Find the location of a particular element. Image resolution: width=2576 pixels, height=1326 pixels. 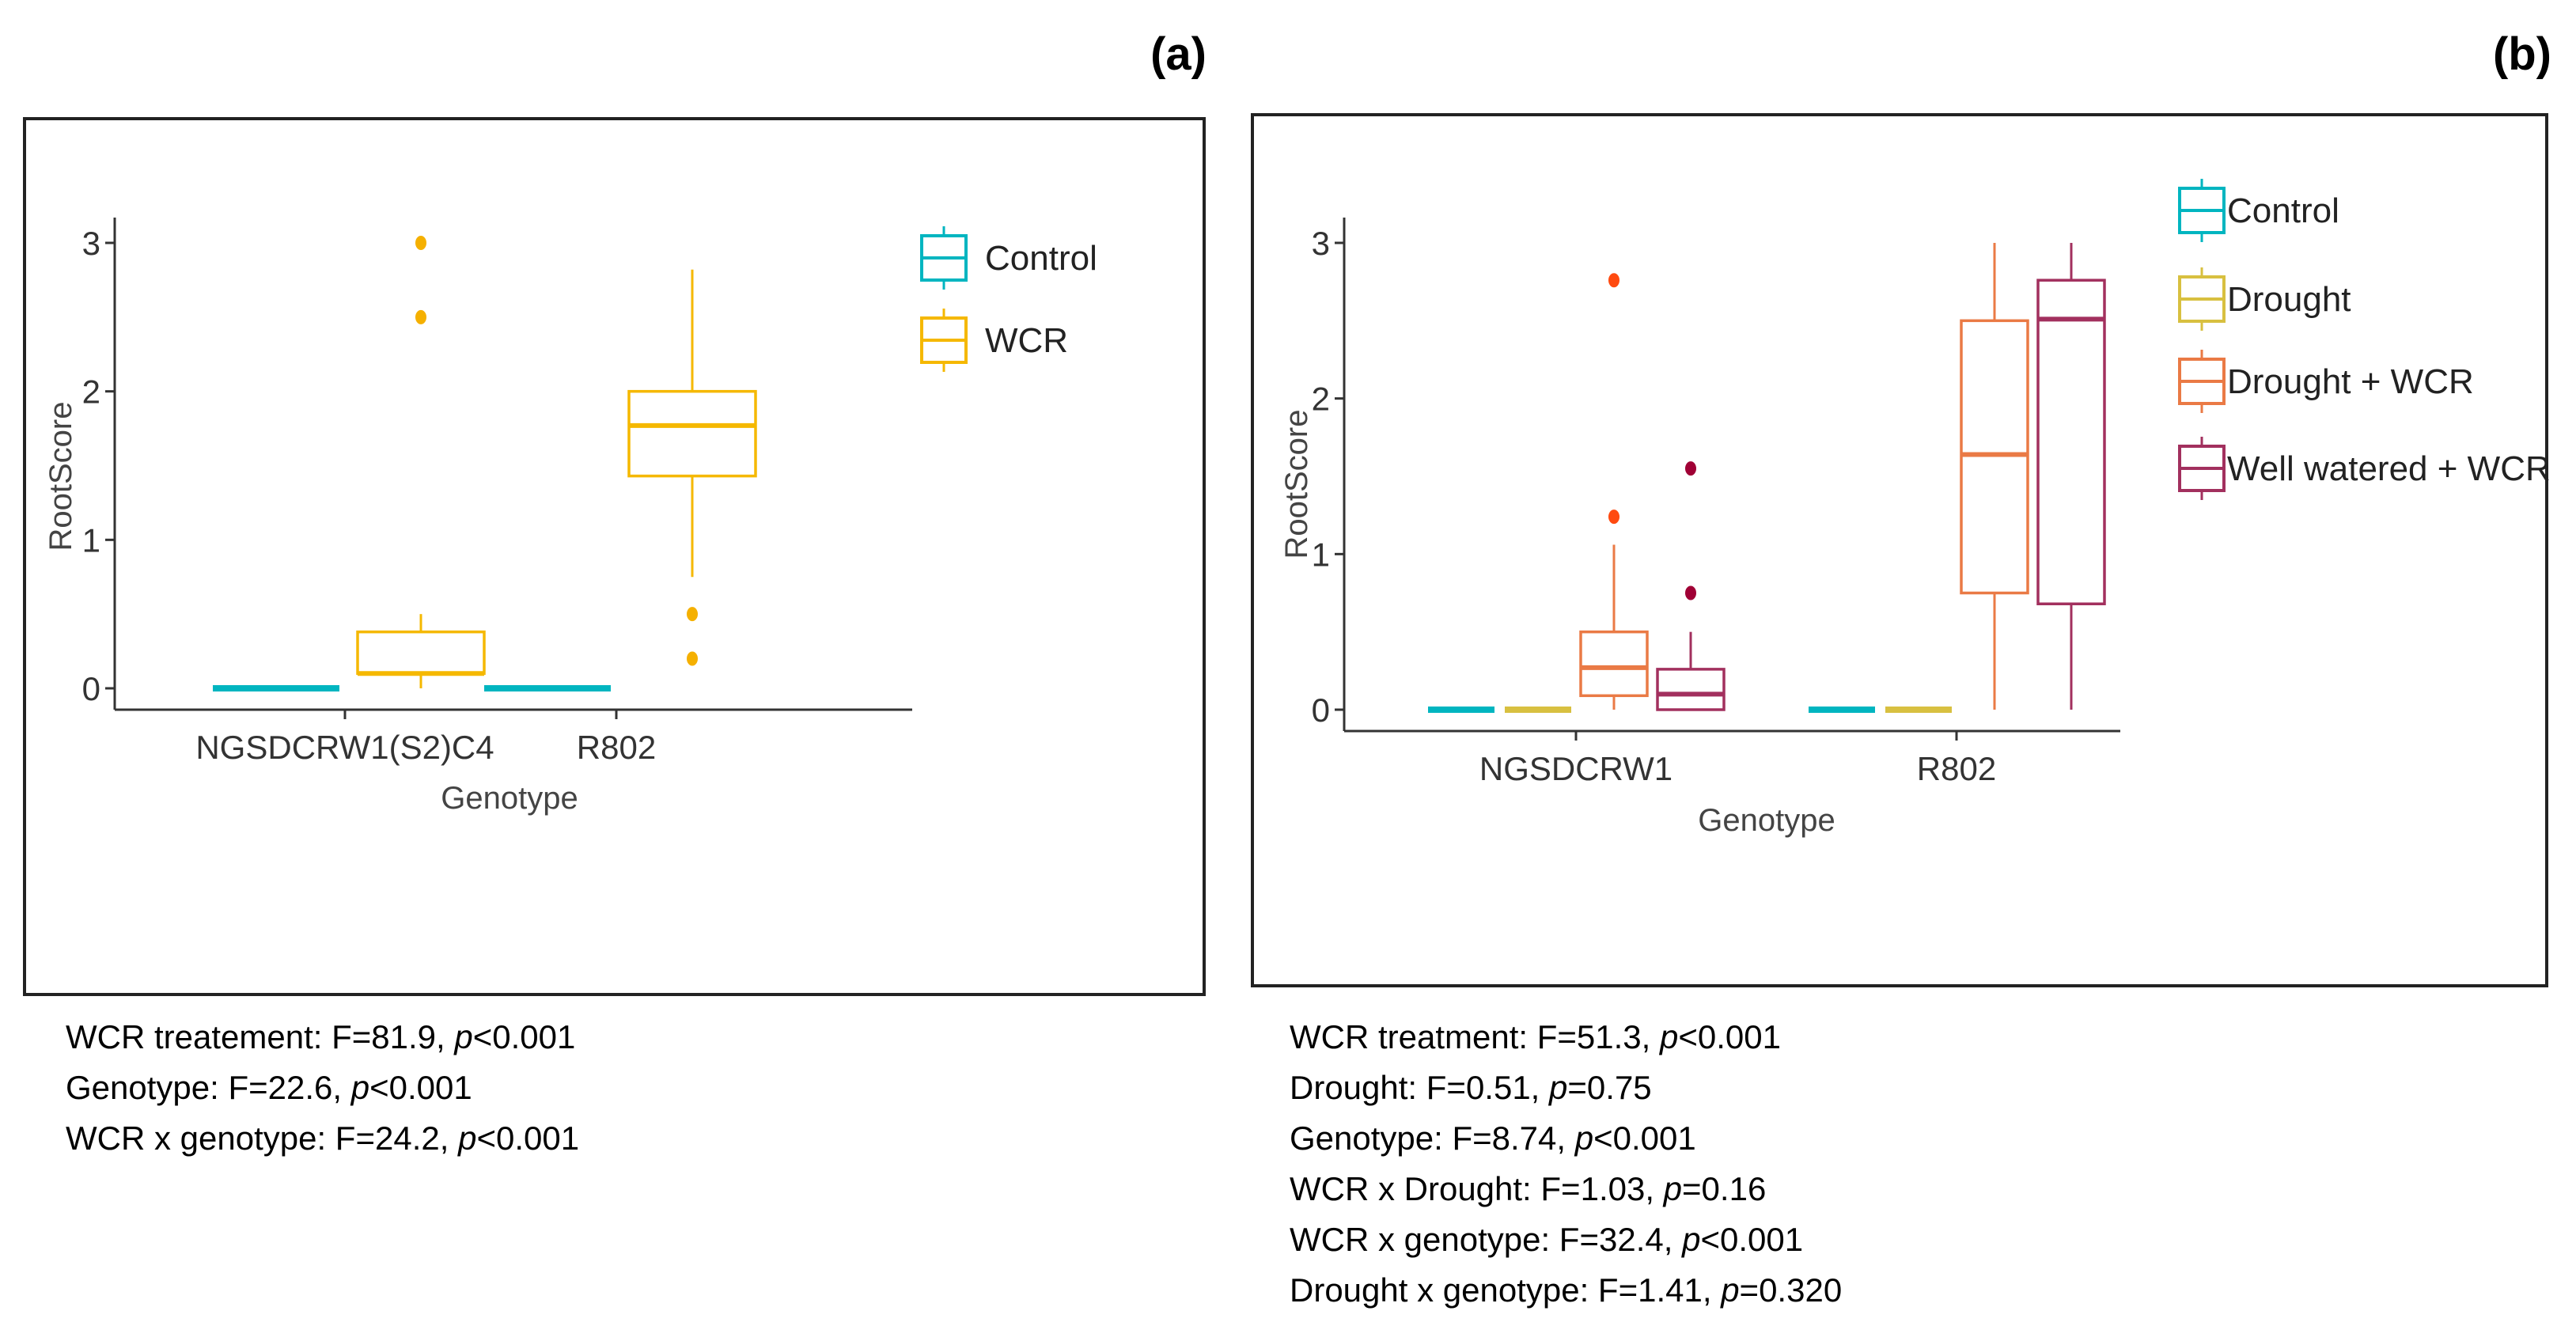

stat-term: WCR x genotype: F=24.2, is located at coordinates (262, 1138).